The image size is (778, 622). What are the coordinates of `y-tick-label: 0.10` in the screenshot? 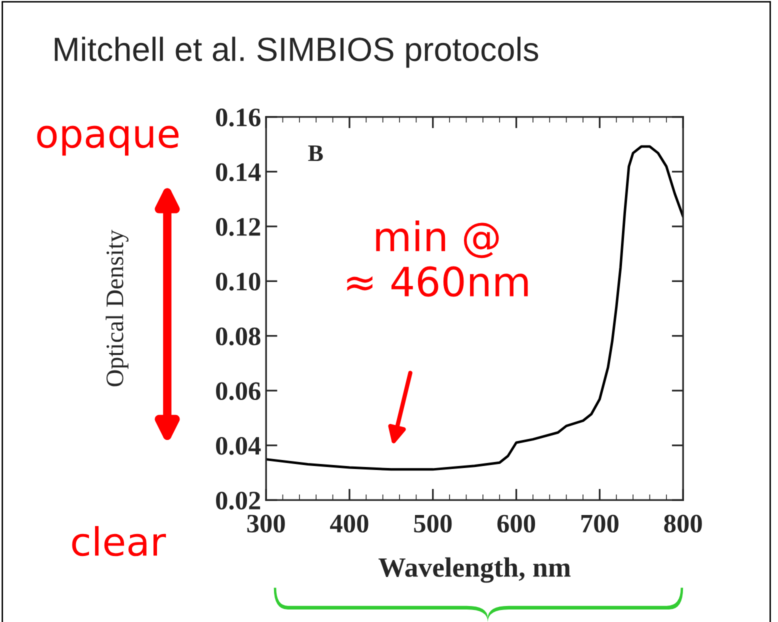 It's located at (238, 281).